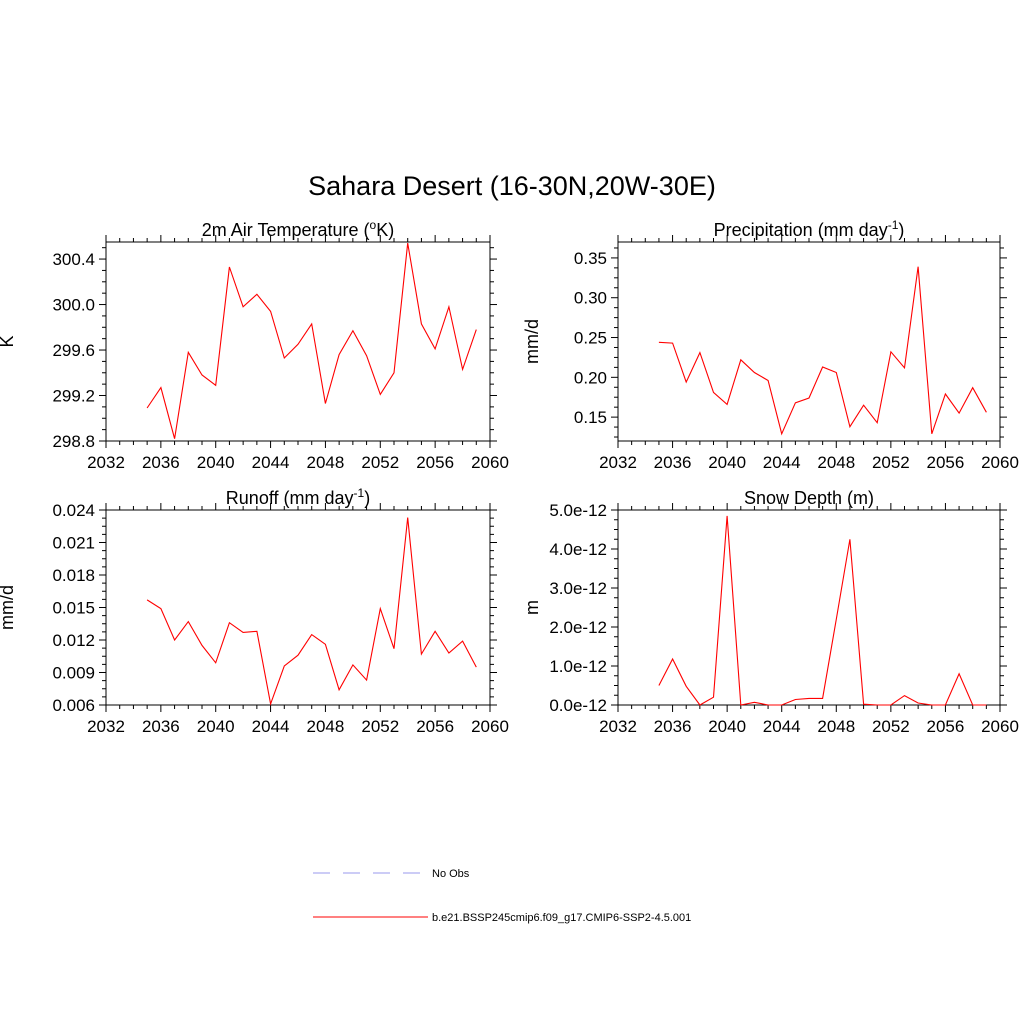 The width and height of the screenshot is (1024, 1024). Describe the element at coordinates (578, 549) in the screenshot. I see `y-tick-label: 4.0e-12` at that location.